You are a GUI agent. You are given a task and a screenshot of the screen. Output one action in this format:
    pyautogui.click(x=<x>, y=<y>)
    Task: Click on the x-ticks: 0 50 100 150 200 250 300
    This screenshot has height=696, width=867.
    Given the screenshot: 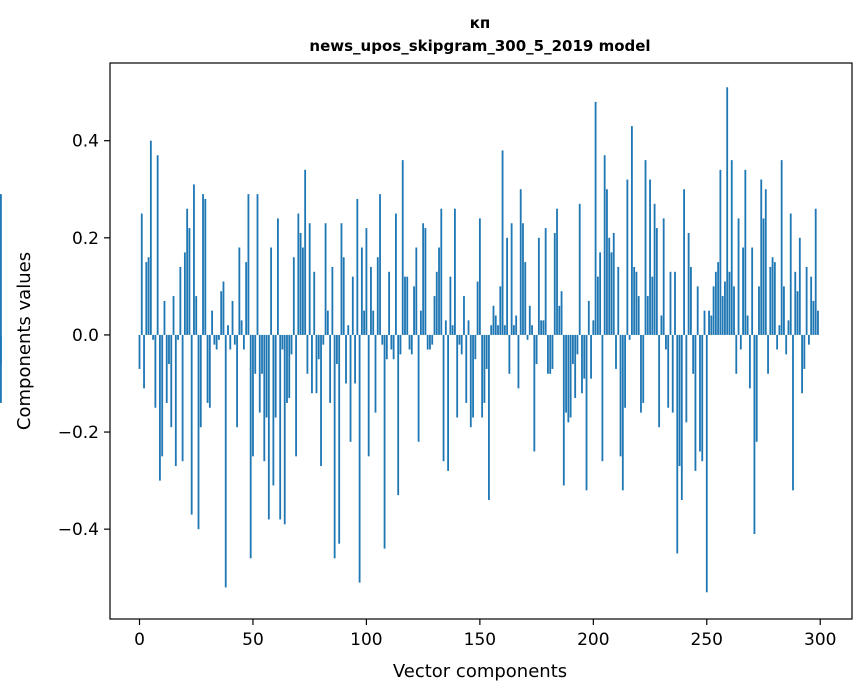 What is the action you would take?
    pyautogui.click(x=485, y=634)
    